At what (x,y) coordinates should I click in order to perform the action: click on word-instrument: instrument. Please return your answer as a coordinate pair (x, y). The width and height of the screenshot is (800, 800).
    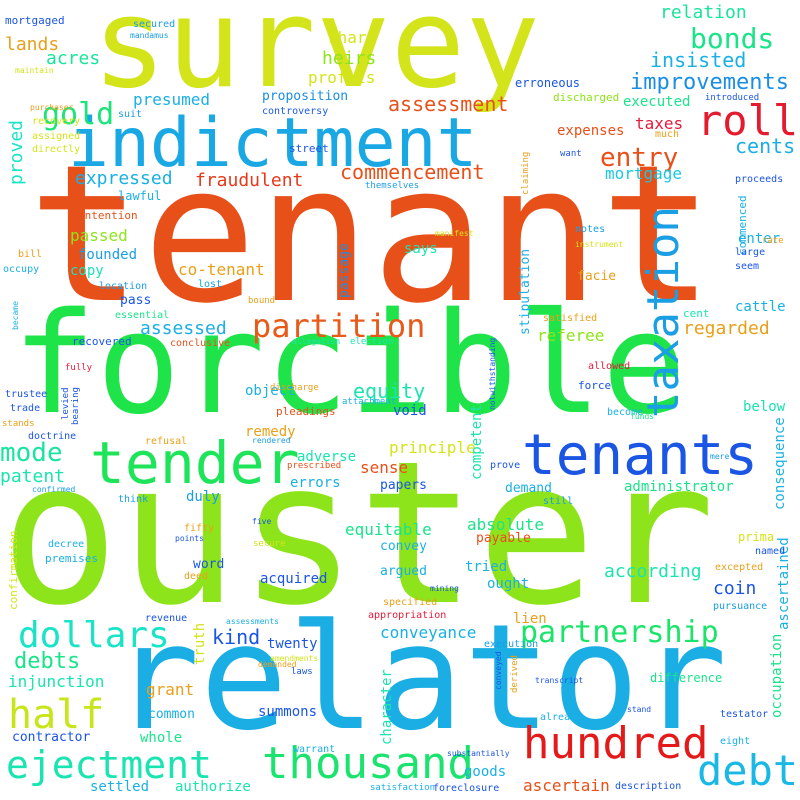
    Looking at the image, I should click on (599, 244).